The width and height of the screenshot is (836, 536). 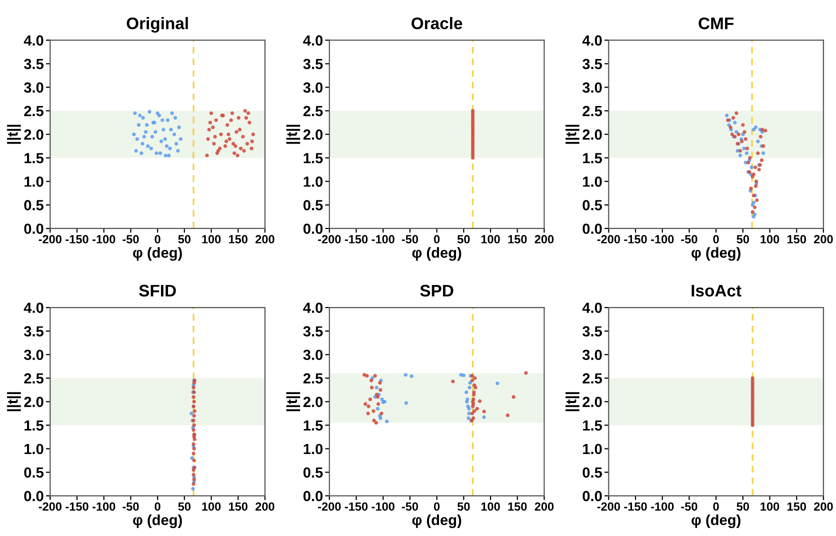 I want to click on chart-title: Oracle, so click(x=437, y=23).